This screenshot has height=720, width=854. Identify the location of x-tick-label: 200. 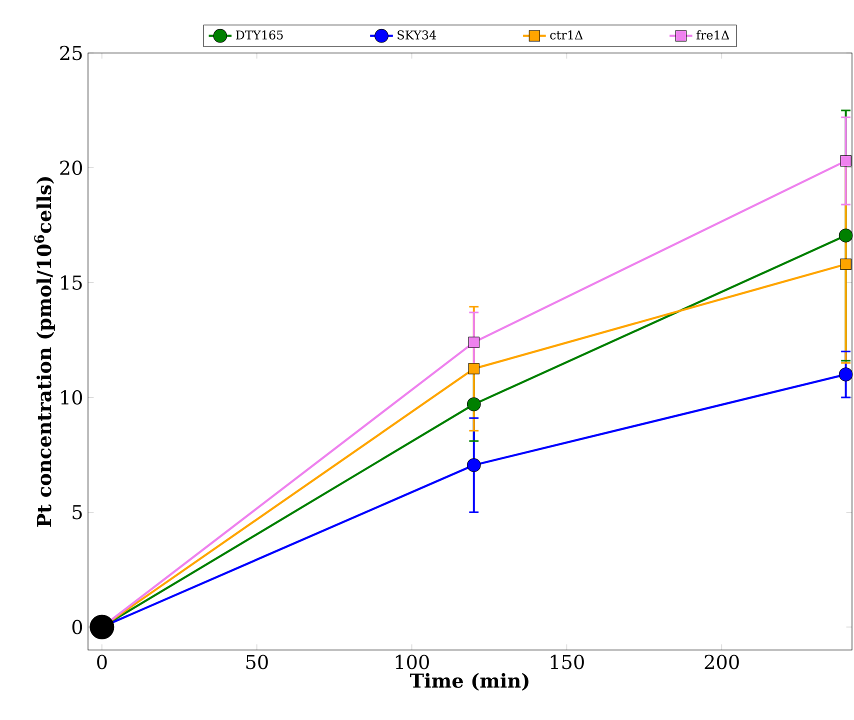
(721, 662).